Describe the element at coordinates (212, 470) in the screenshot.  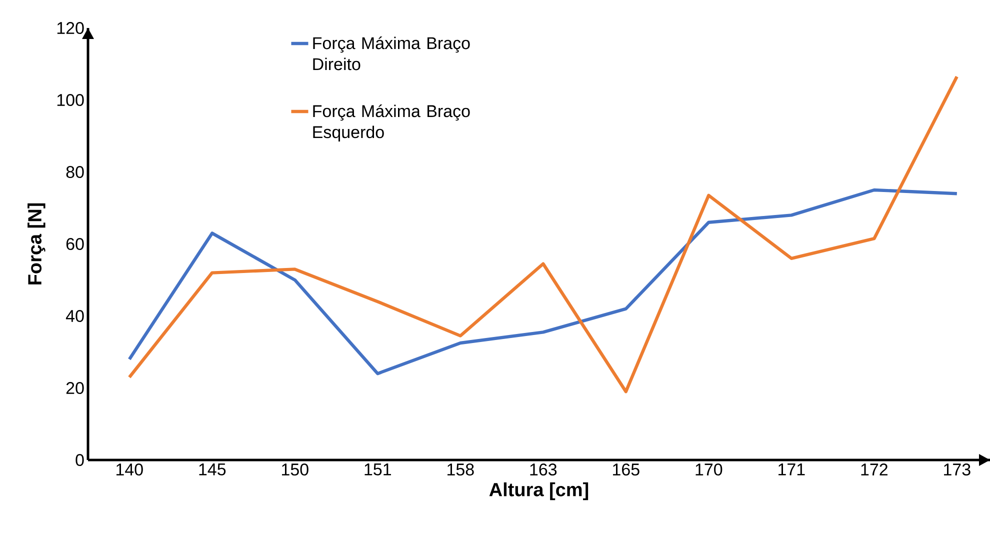
I see `x-tick-label: 145` at that location.